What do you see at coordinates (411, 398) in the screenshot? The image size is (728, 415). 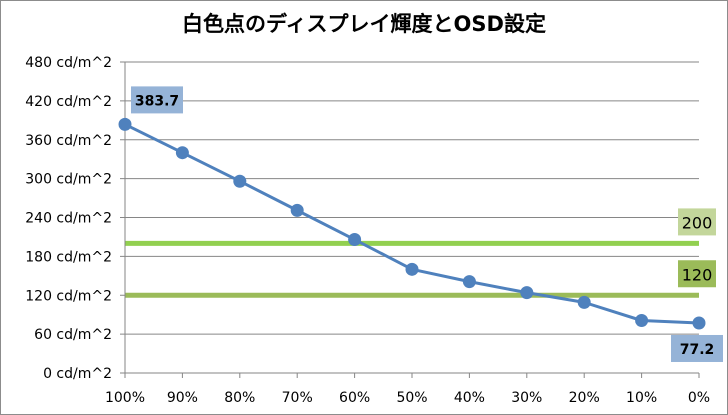 I see `x-tick-label: 50%` at bounding box center [411, 398].